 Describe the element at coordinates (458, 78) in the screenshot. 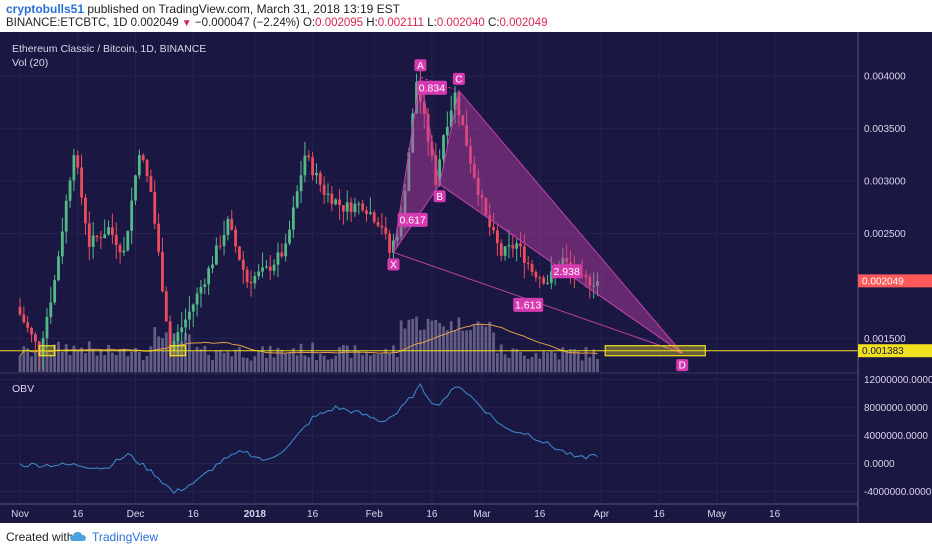

I see `pattern-point-marker` at that location.